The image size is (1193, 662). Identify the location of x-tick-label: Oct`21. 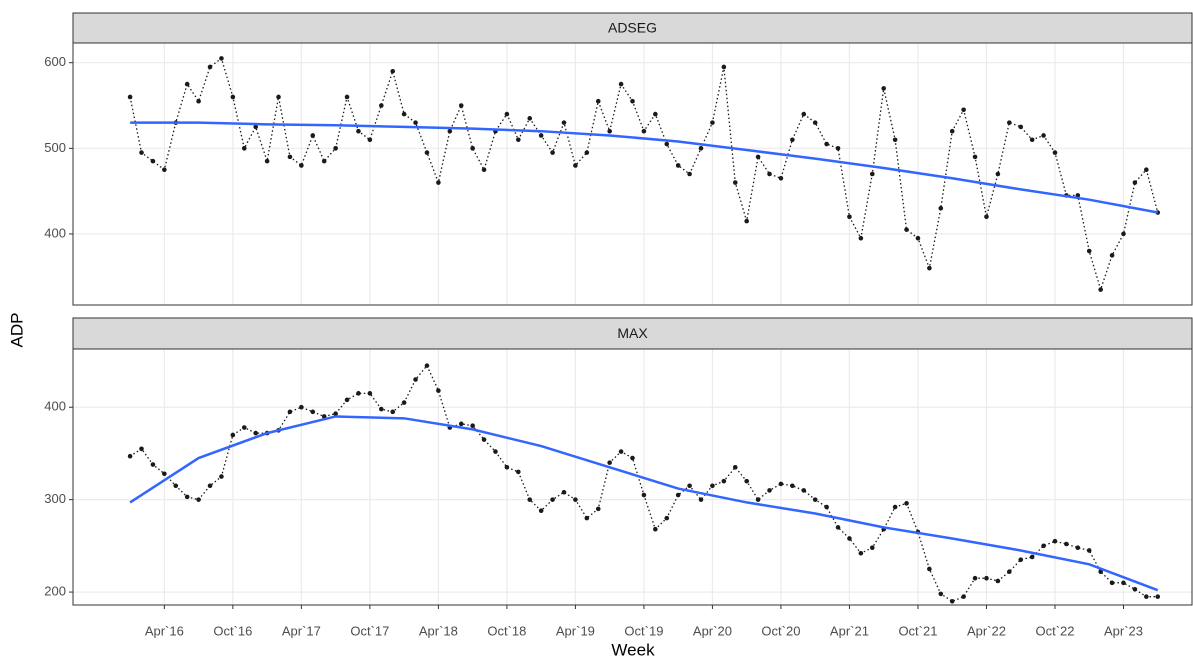
(917, 630).